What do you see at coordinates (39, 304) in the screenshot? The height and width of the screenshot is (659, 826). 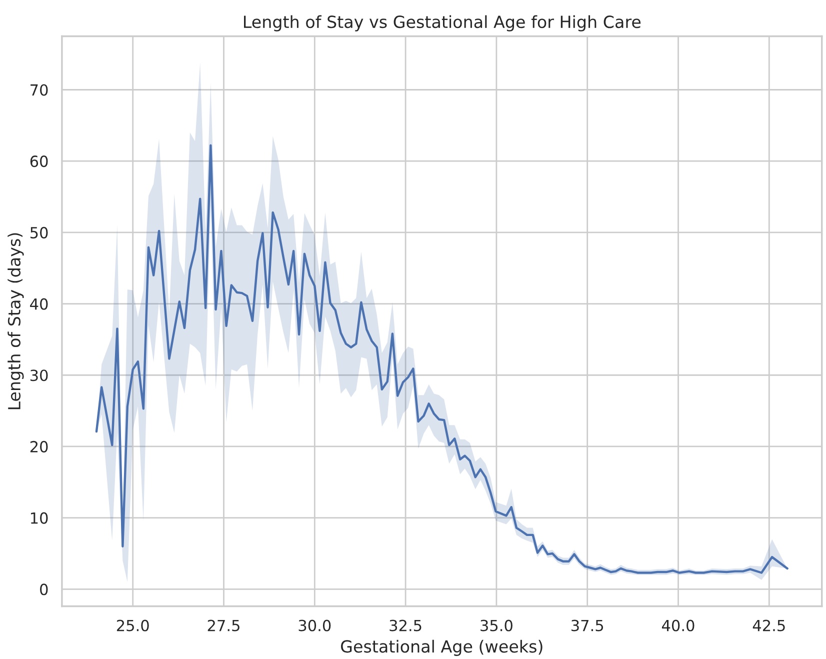 I see `y-tick-label: 40` at bounding box center [39, 304].